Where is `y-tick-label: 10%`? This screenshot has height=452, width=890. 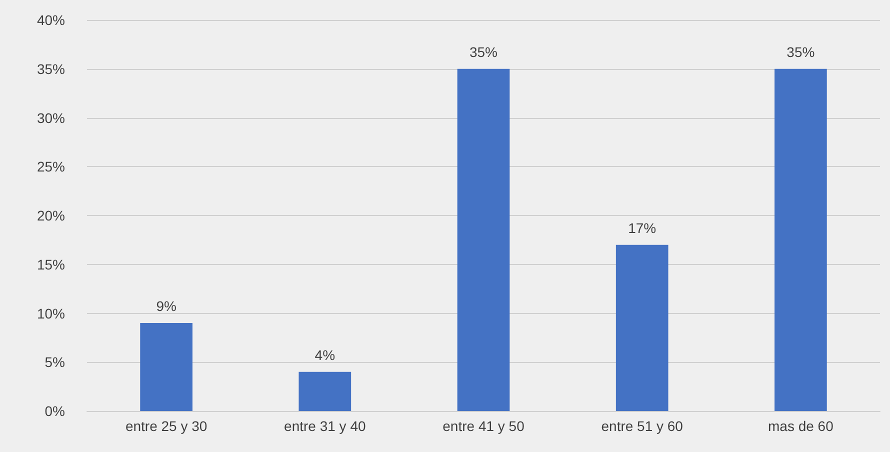 y-tick-label: 10% is located at coordinates (50, 313).